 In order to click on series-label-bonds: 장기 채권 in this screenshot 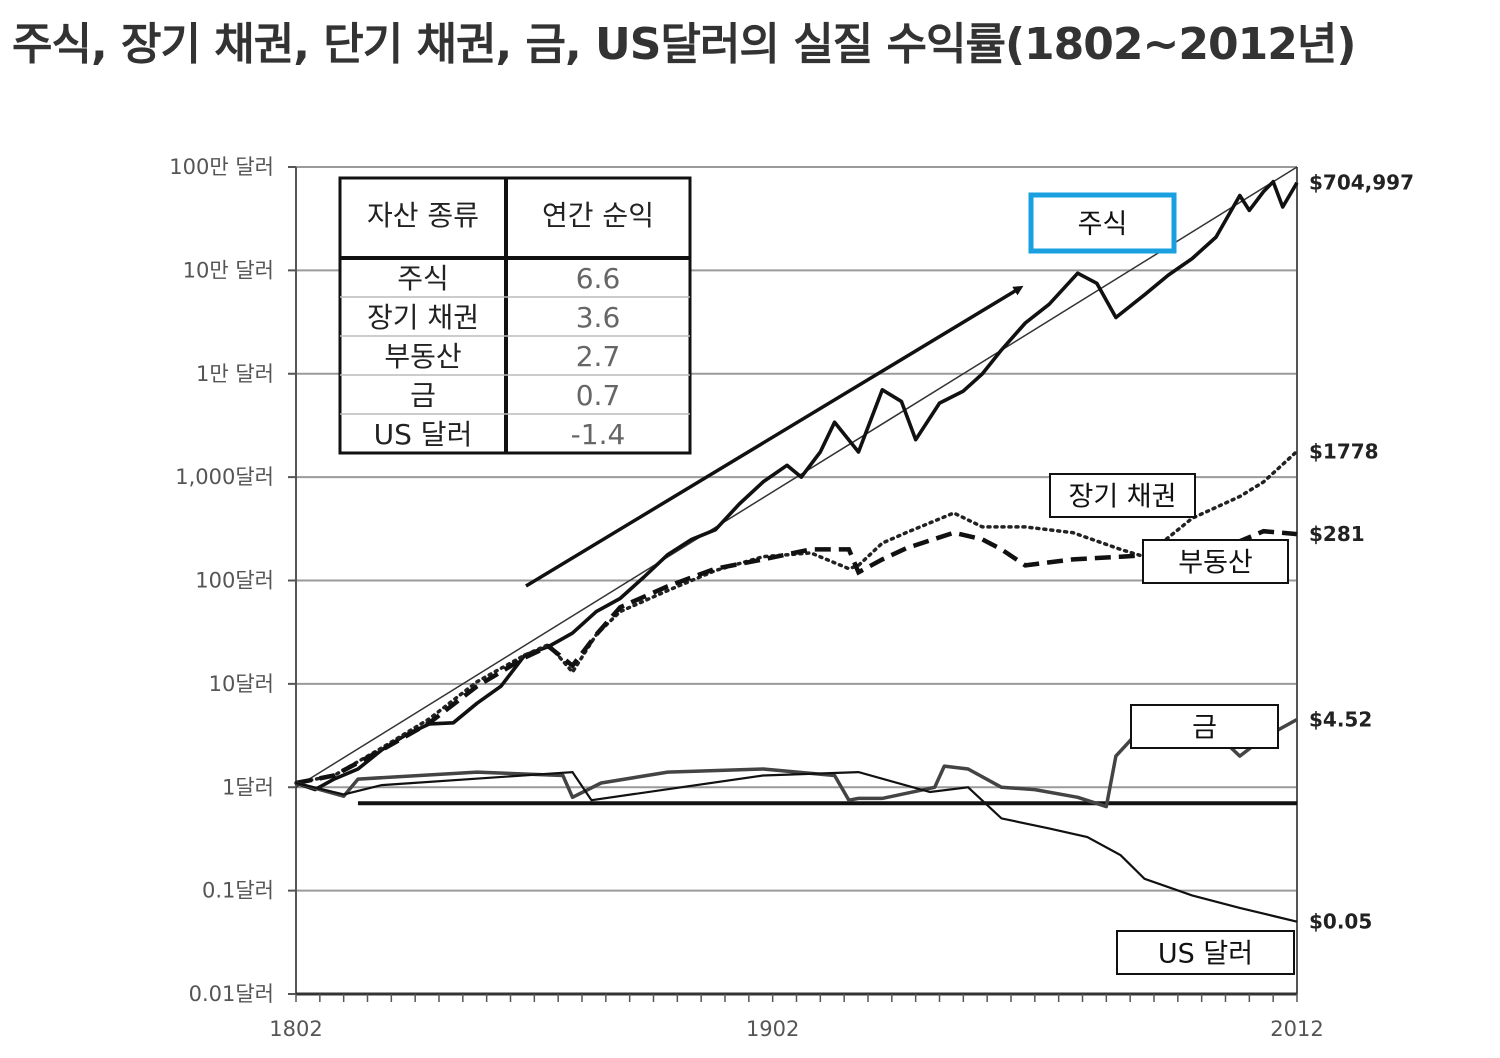, I will do `click(1123, 497)`.